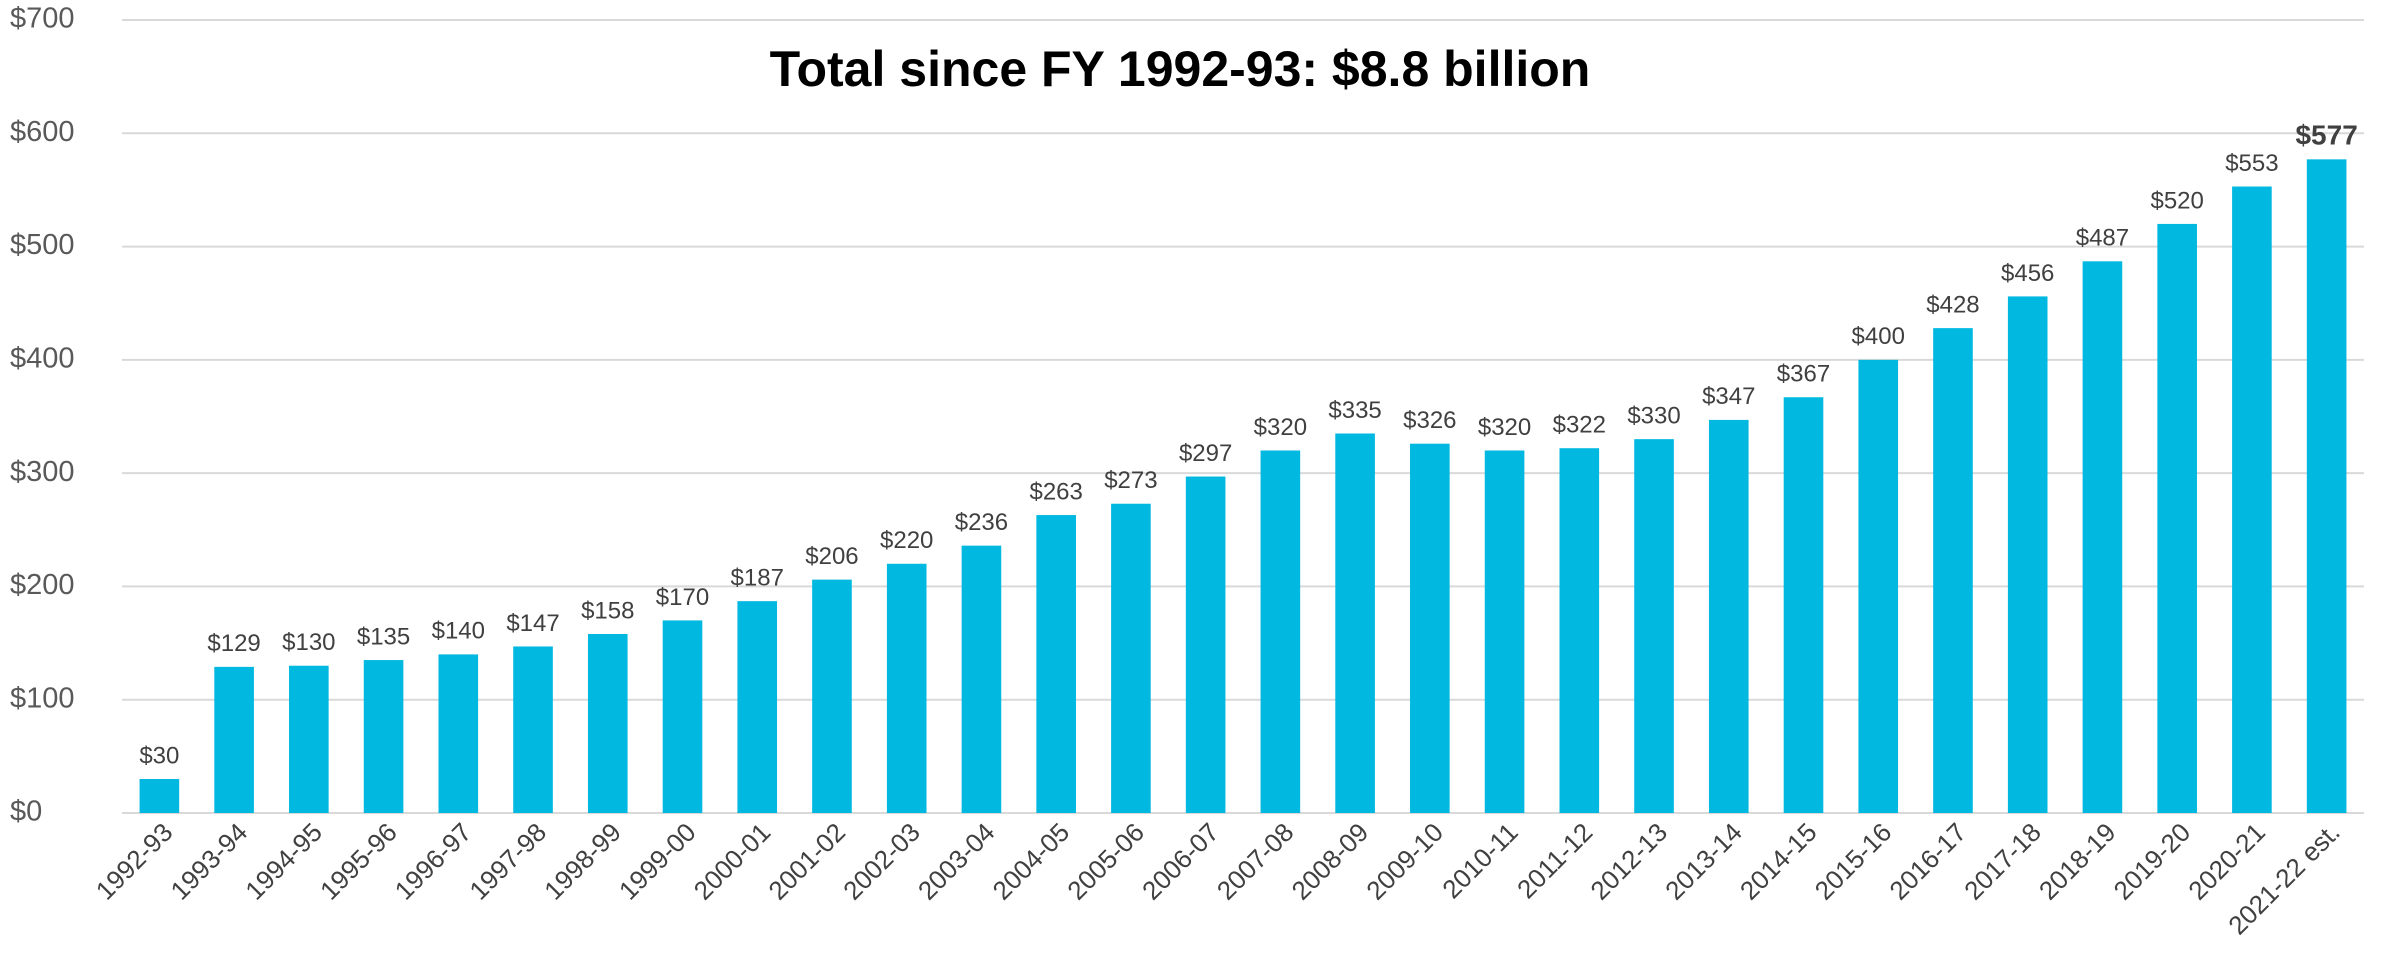  Describe the element at coordinates (42, 585) in the screenshot. I see `y-tick-label: $200` at that location.